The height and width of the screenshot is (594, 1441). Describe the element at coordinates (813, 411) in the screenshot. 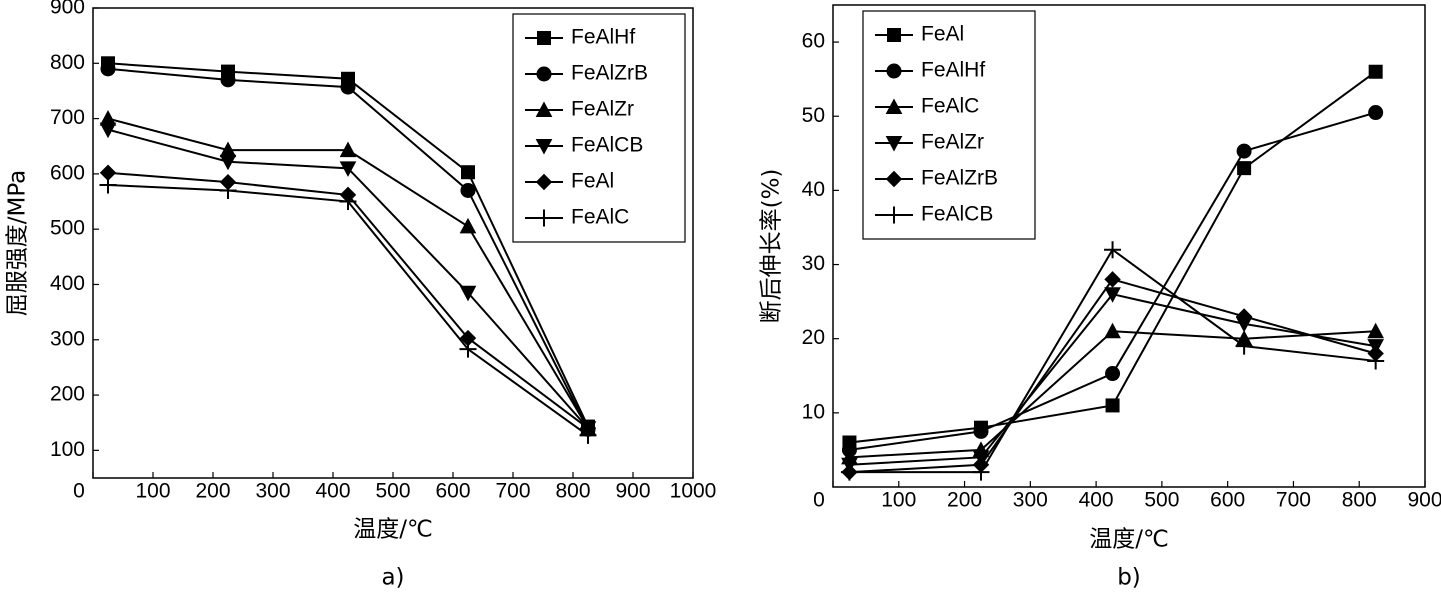

I see `y-tick-label: 10` at that location.